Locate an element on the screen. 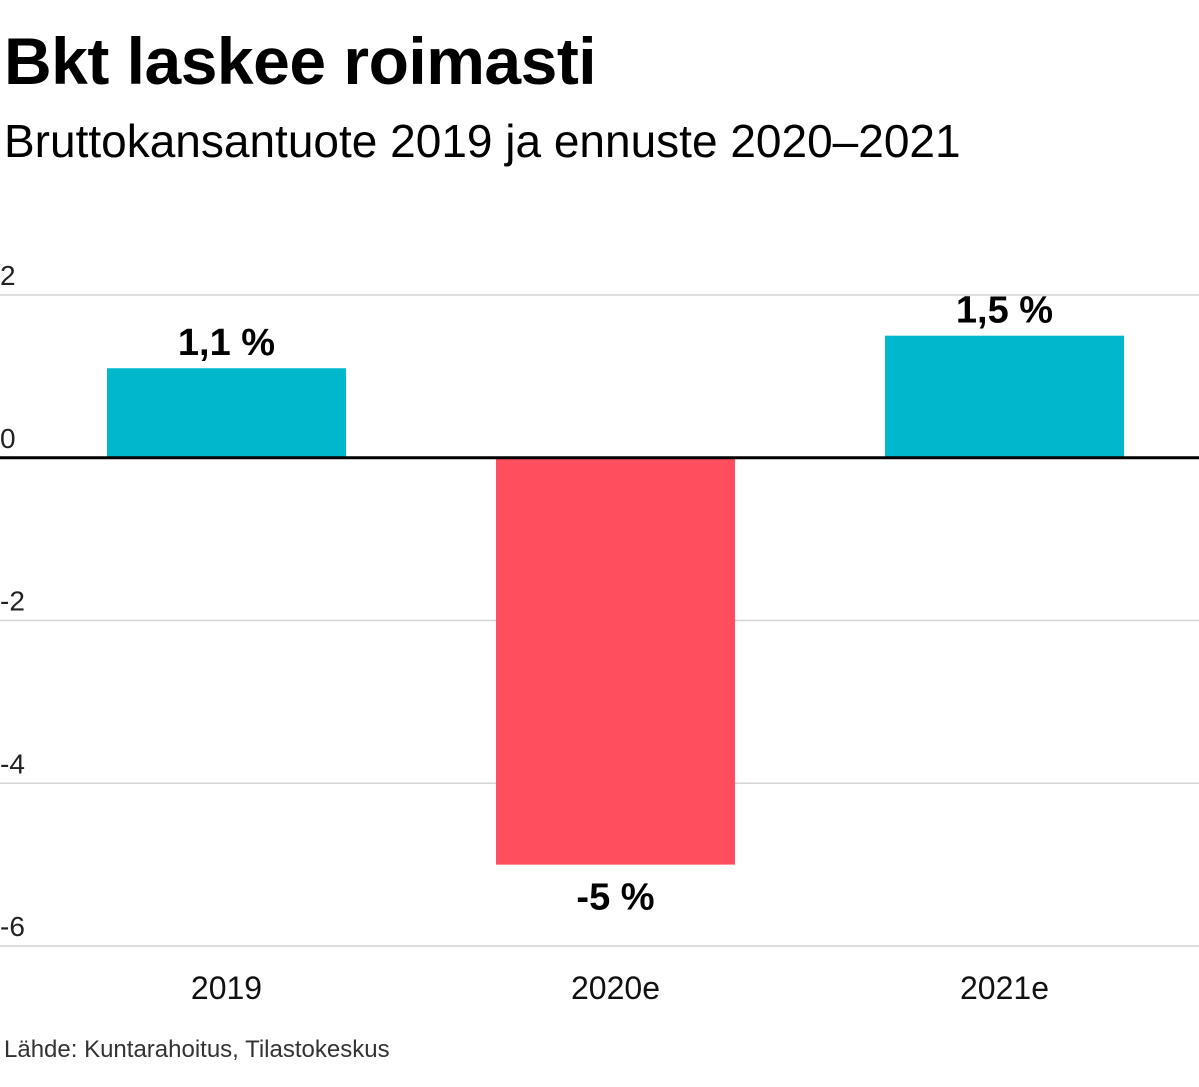 This screenshot has width=1199, height=1087. chart-title: Bkt laskee roimasti is located at coordinates (300, 61).